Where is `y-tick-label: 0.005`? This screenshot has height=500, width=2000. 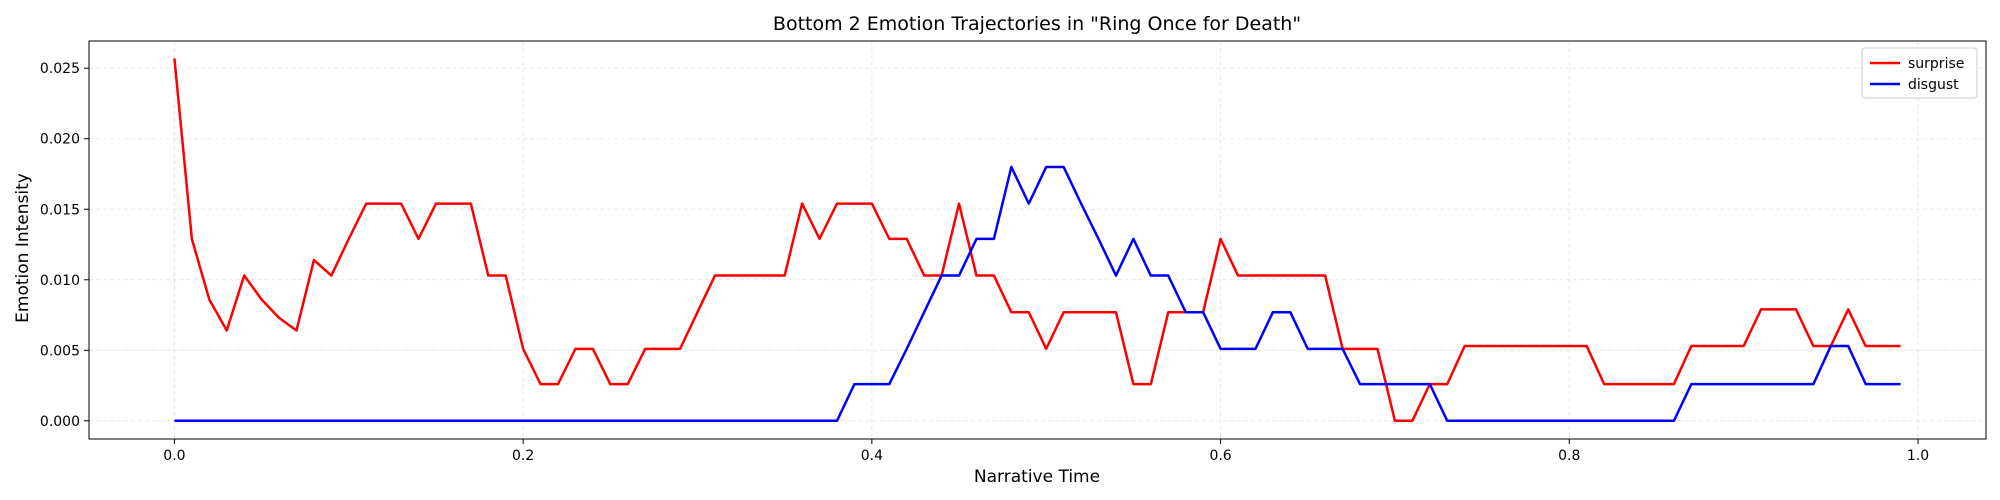 y-tick-label: 0.005 is located at coordinates (60, 351).